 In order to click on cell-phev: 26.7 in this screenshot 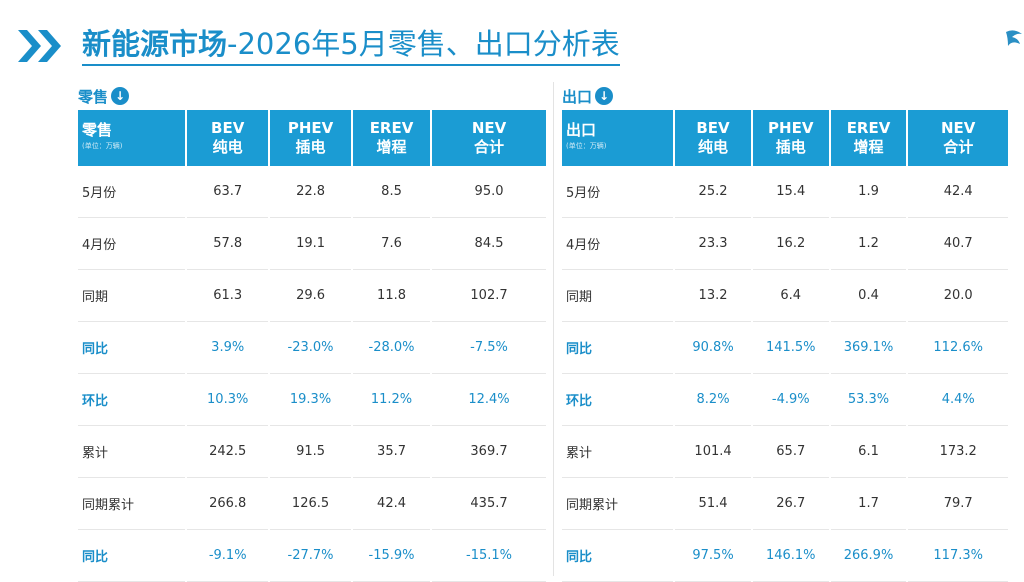, I will do `click(790, 504)`.